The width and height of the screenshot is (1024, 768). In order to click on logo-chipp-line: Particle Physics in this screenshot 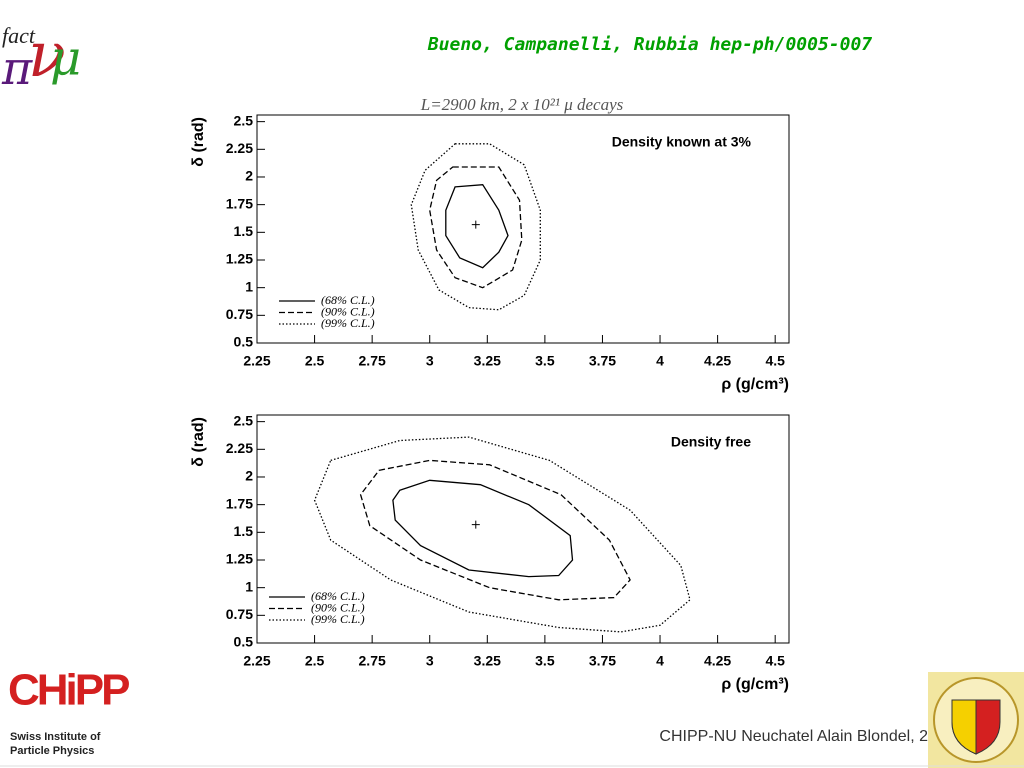, I will do `click(52, 751)`.